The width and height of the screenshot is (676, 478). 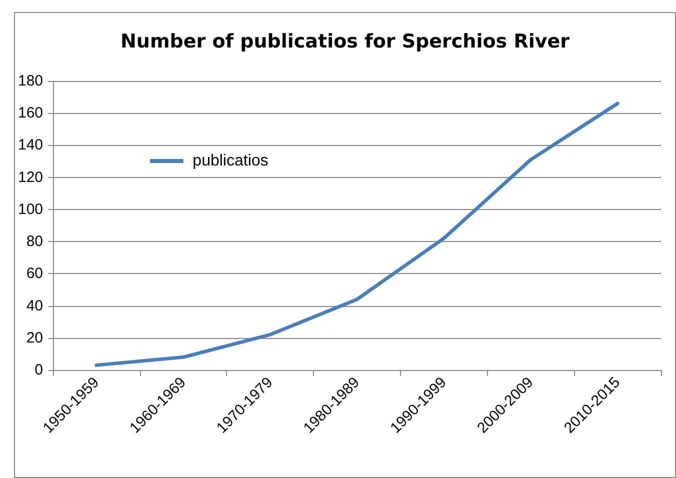 I want to click on legend-label: publicatios, so click(x=230, y=161).